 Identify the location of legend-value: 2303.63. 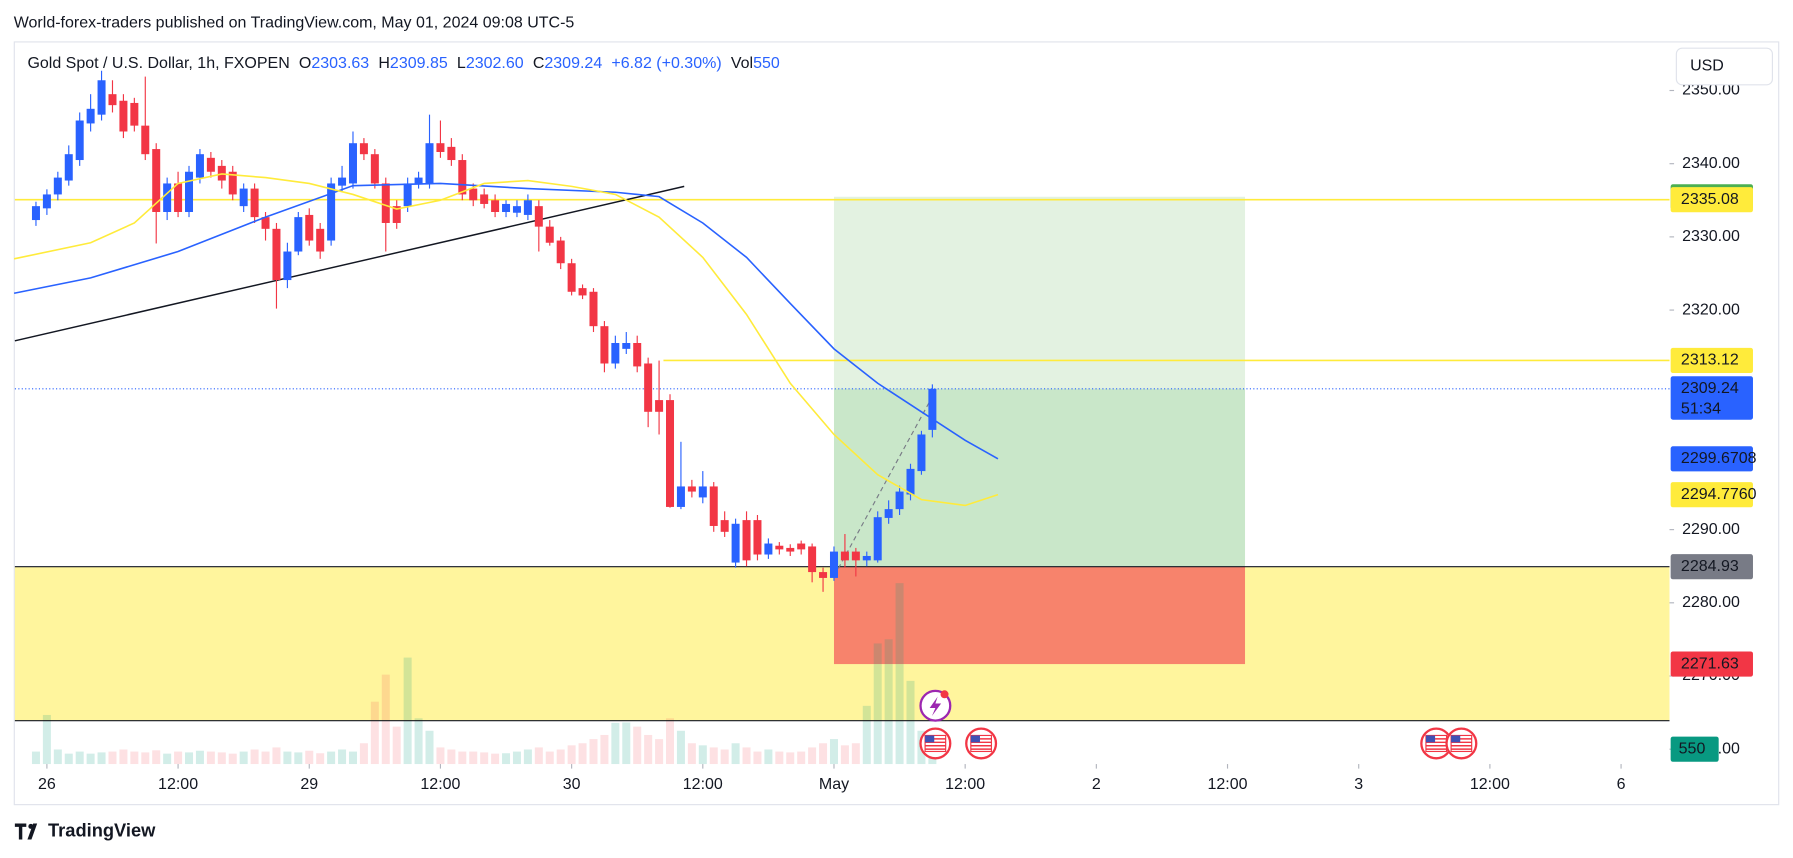
(340, 63).